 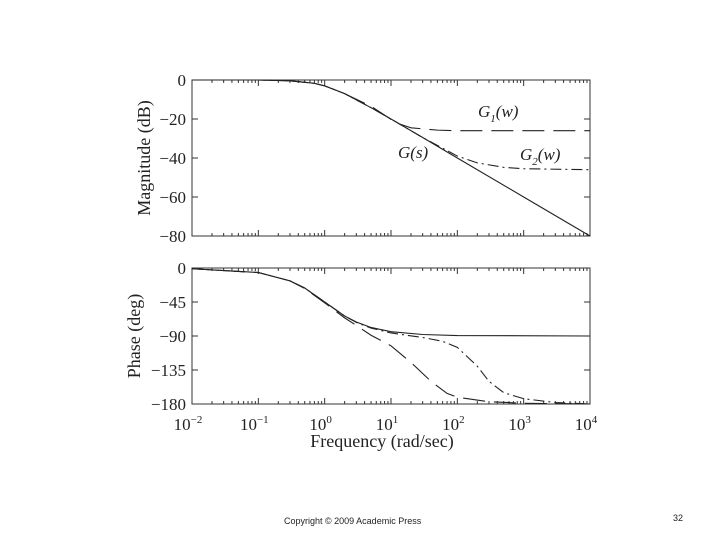 I want to click on page-number: 32, so click(x=678, y=518).